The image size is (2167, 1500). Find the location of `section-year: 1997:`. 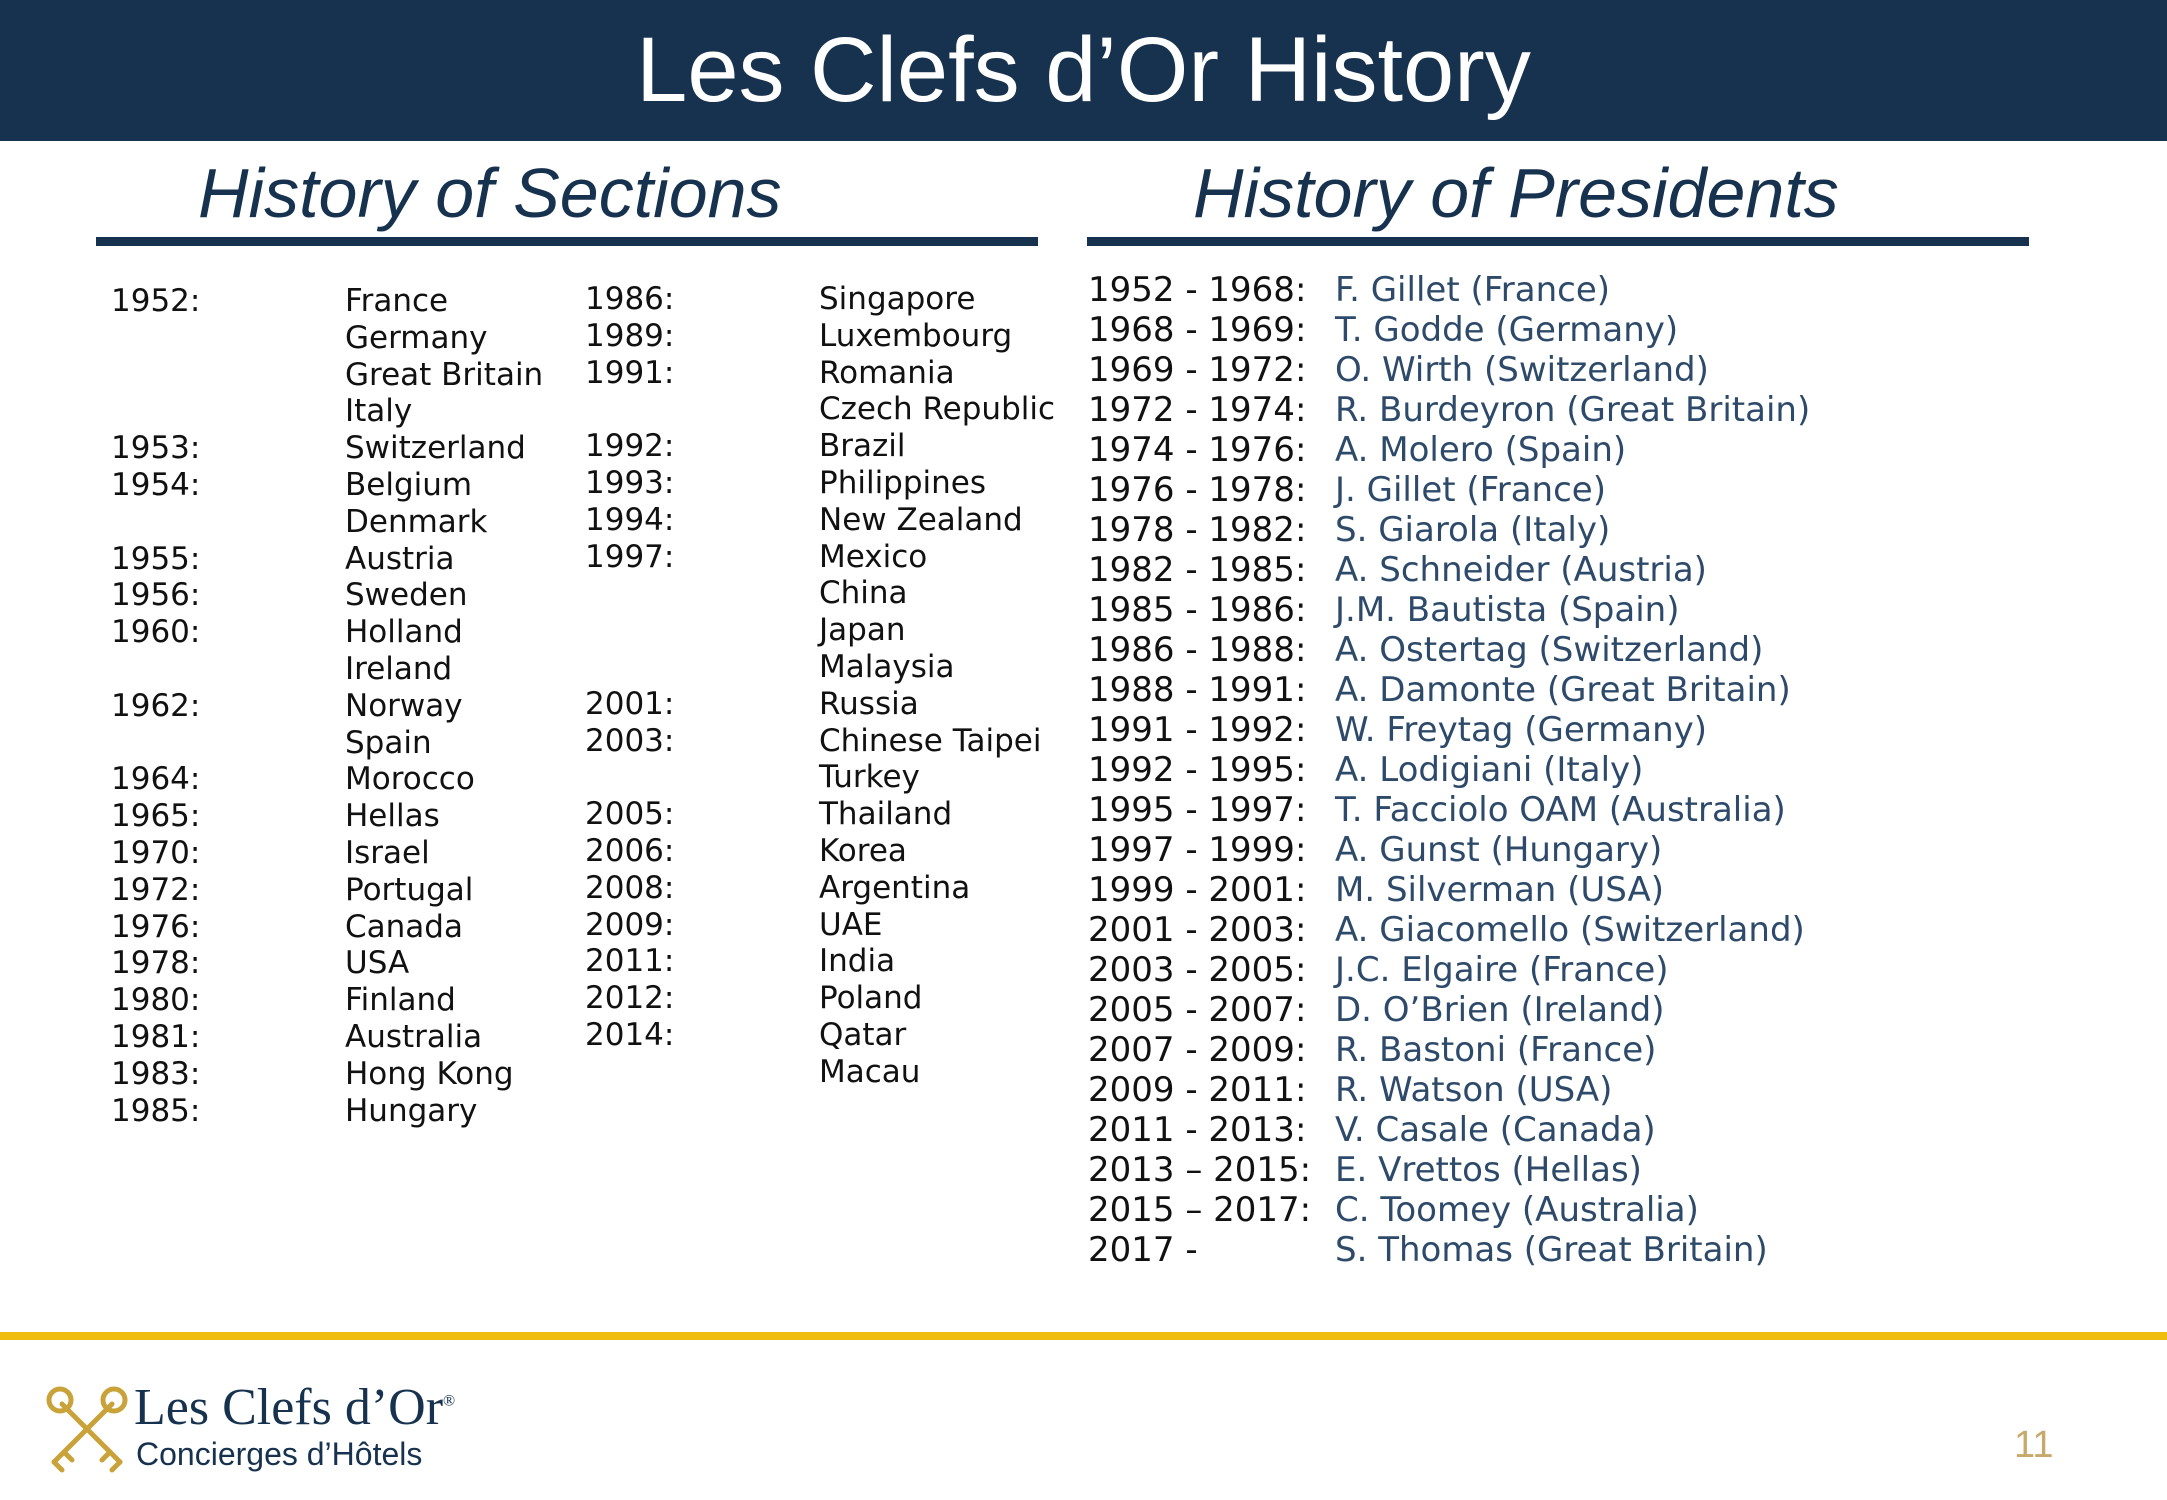

section-year: 1997: is located at coordinates (630, 556).